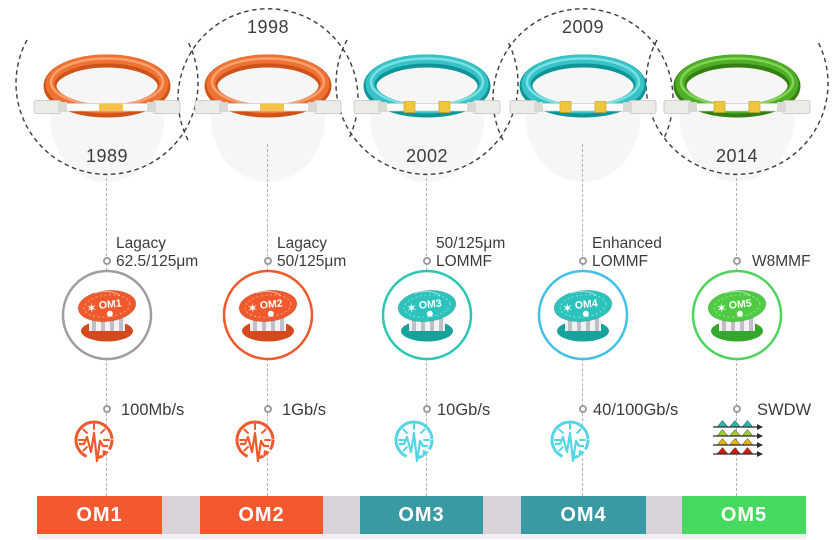  I want to click on spec-label-om2-line1: Lagacy, so click(302, 243).